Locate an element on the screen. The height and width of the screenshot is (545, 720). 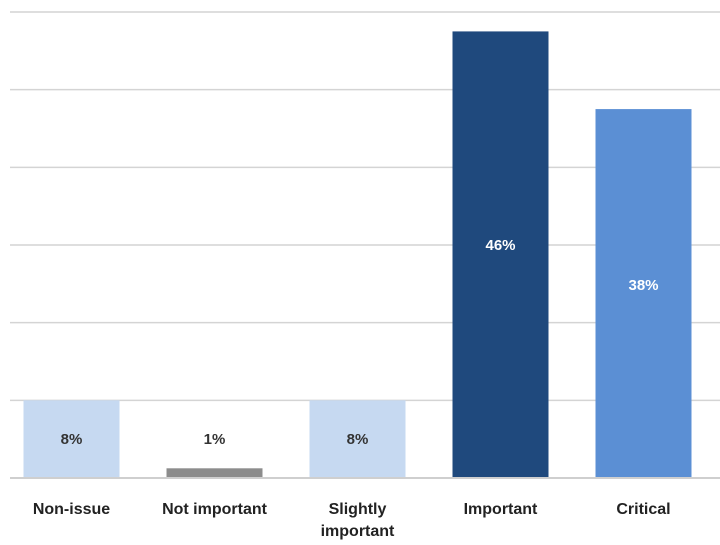
value-label: 46% is located at coordinates (500, 245).